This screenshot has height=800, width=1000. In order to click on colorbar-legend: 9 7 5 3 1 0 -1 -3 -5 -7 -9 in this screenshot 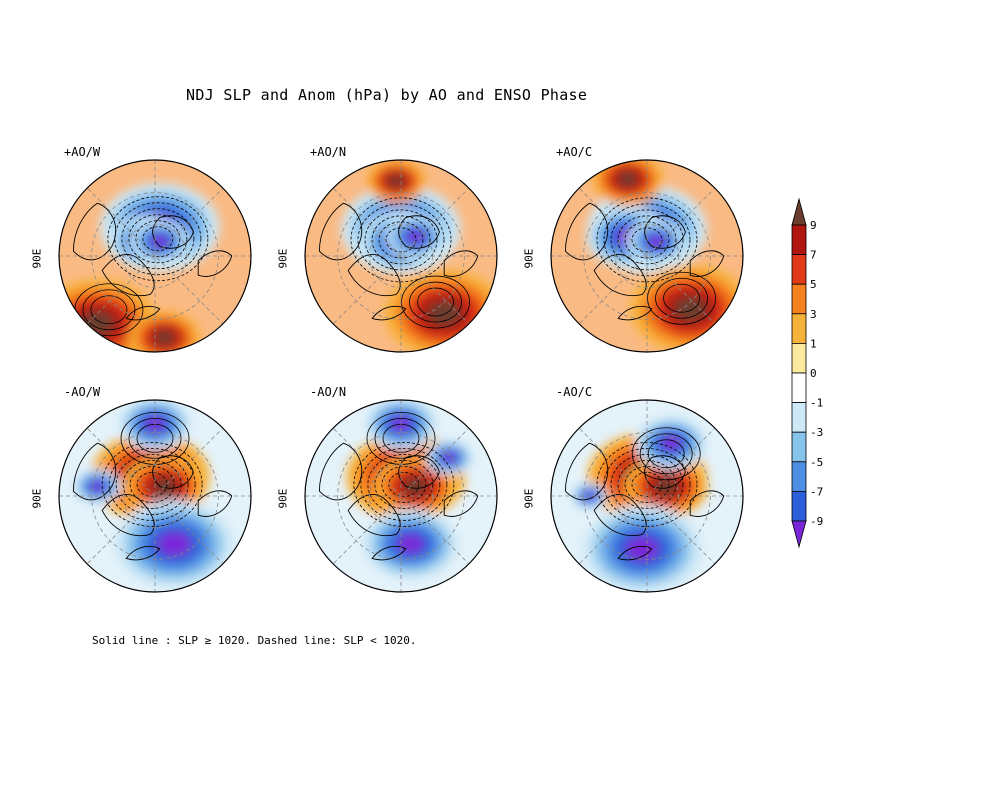, I will do `click(807, 373)`.